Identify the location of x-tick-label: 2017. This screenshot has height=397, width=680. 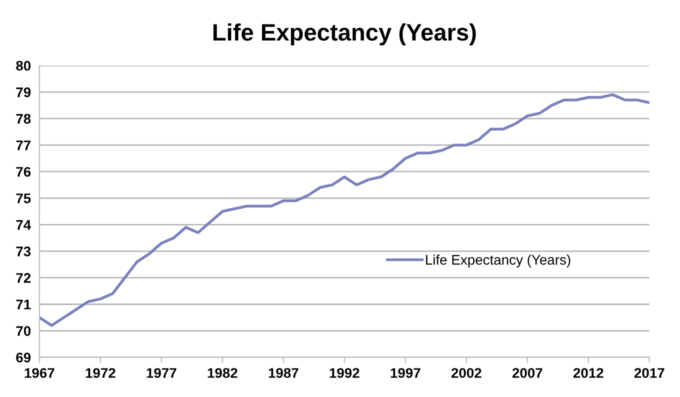
(649, 373).